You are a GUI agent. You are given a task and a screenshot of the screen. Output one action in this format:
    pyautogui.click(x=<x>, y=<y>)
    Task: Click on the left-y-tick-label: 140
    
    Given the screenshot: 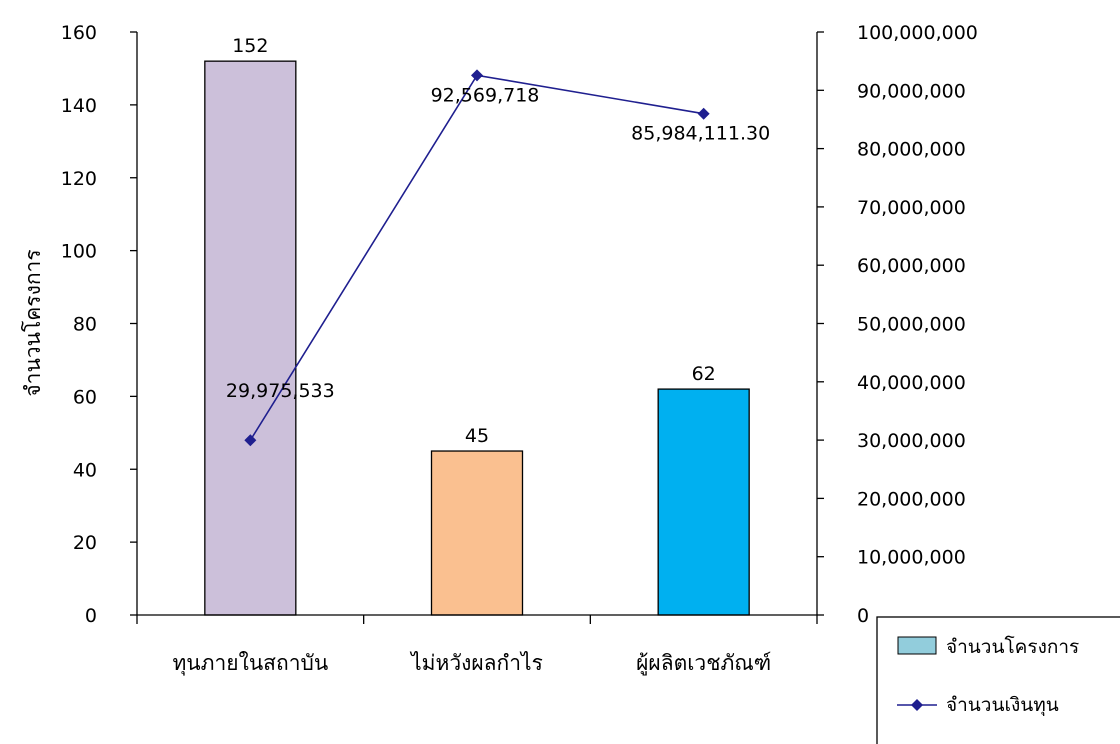 What is the action you would take?
    pyautogui.click(x=79, y=106)
    